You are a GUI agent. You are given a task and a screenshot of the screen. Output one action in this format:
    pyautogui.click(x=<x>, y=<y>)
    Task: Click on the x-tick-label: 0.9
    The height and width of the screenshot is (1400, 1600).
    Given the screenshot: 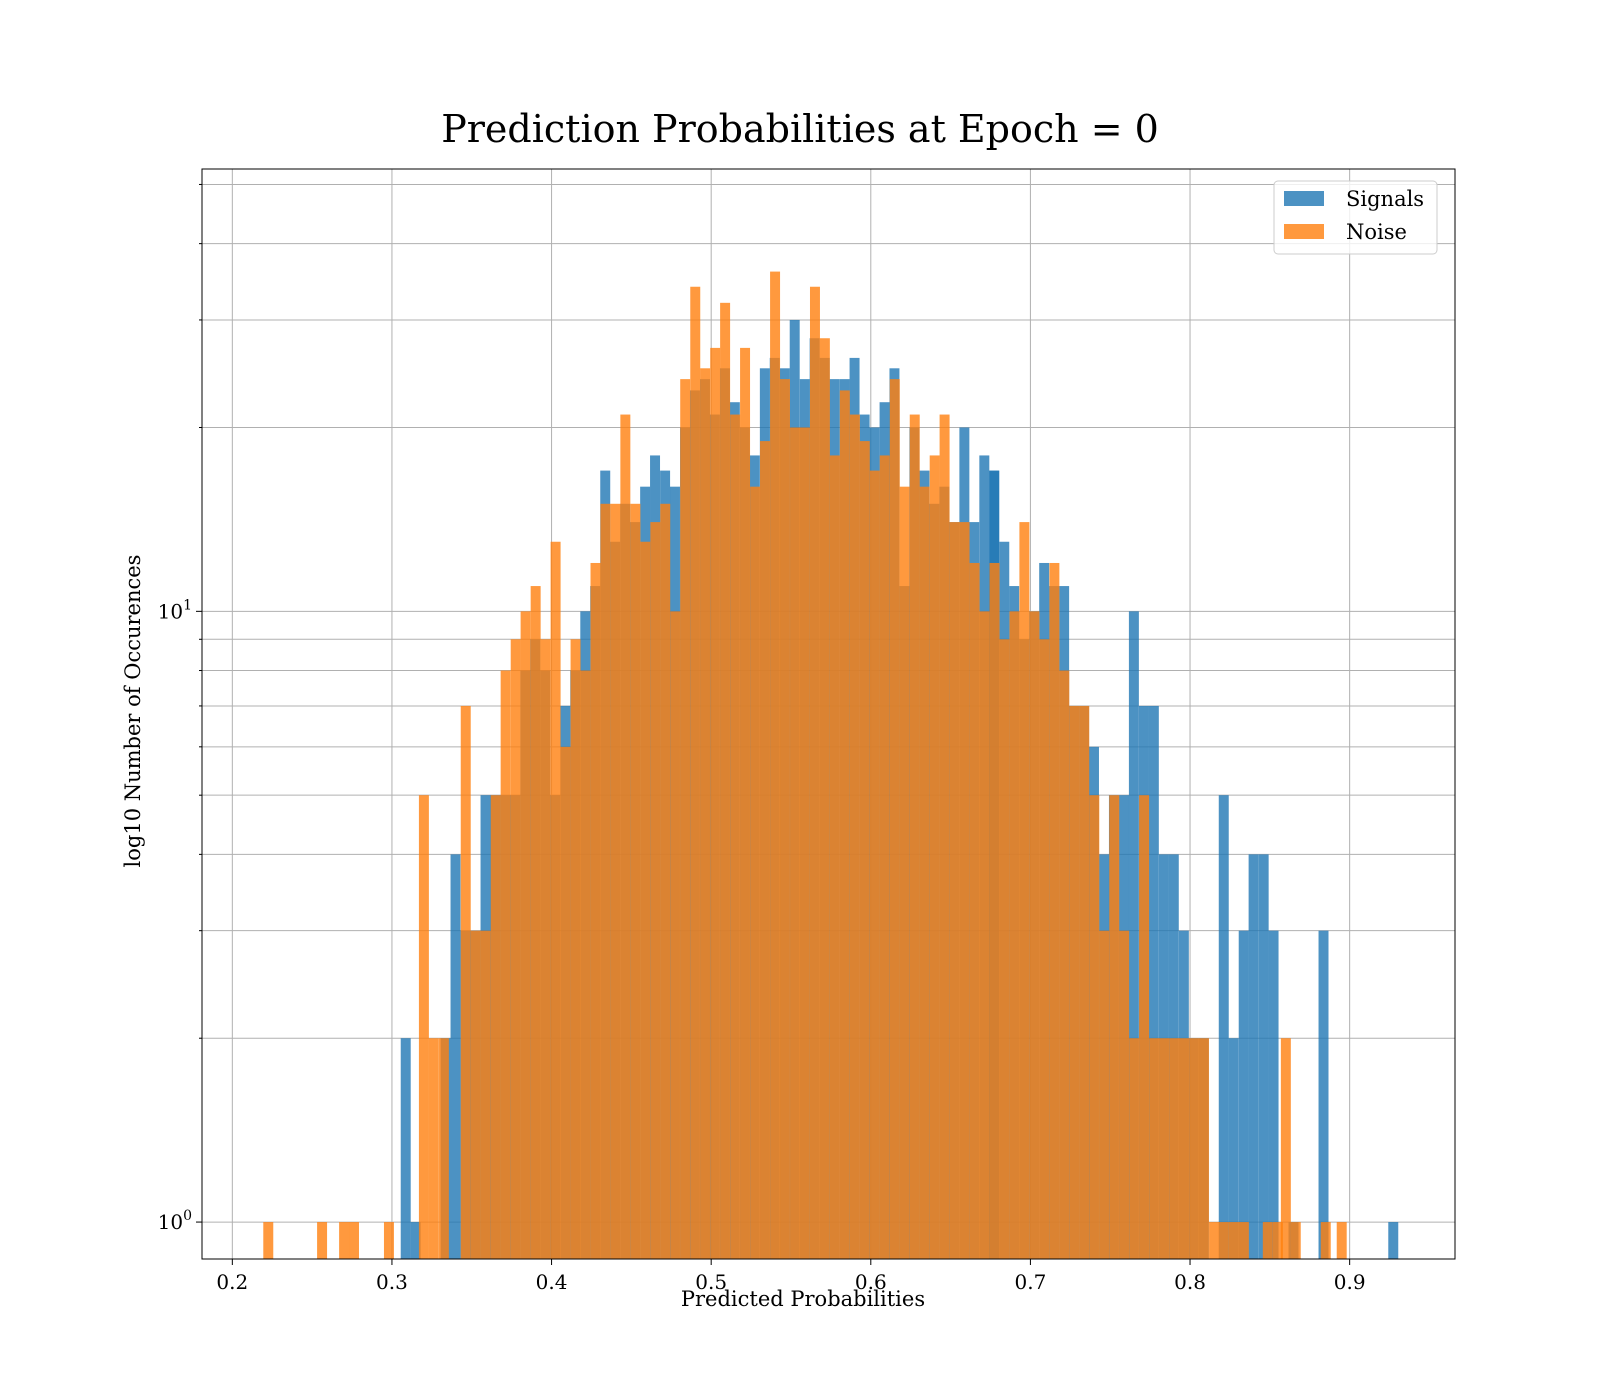 What is the action you would take?
    pyautogui.click(x=1350, y=1282)
    